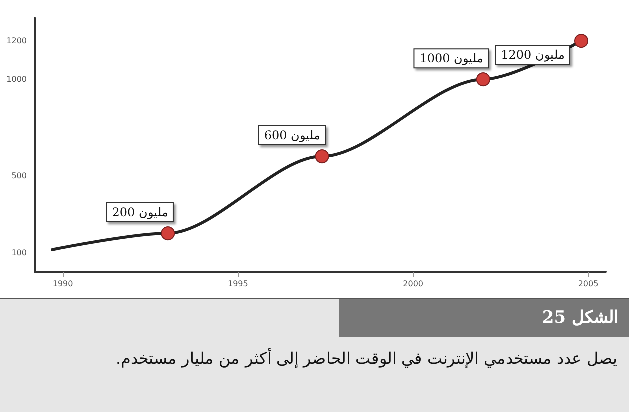 The height and width of the screenshot is (412, 629). I want to click on x-tick-label: 1995, so click(238, 284).